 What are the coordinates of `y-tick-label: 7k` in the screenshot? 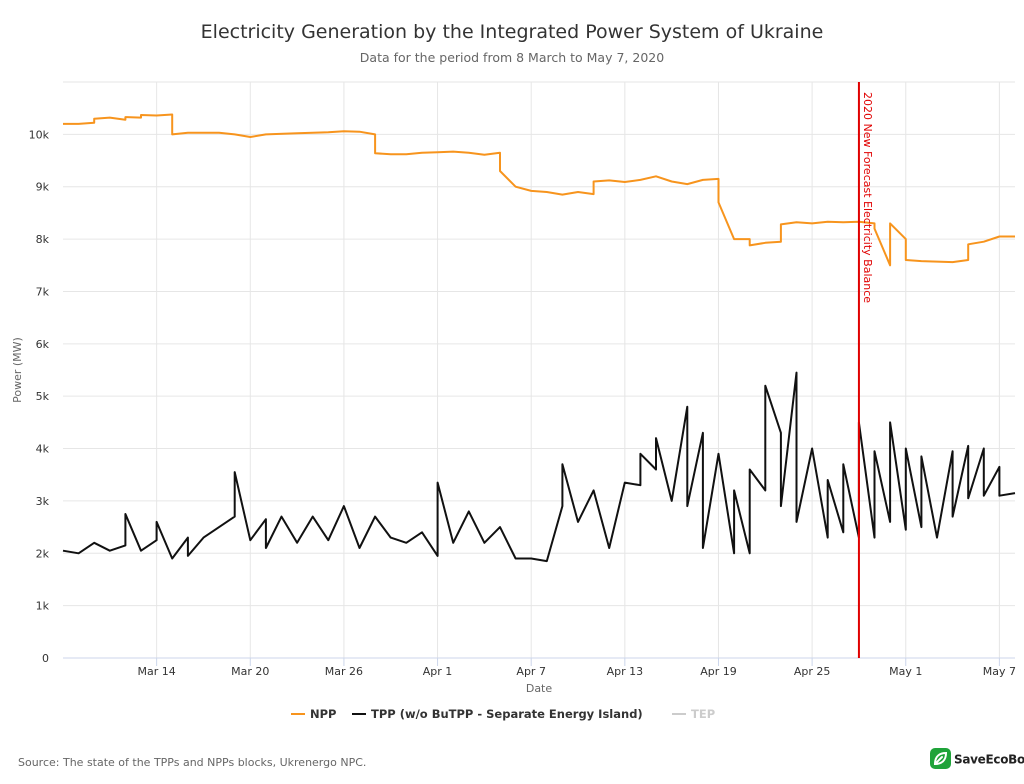 It's located at (43, 291).